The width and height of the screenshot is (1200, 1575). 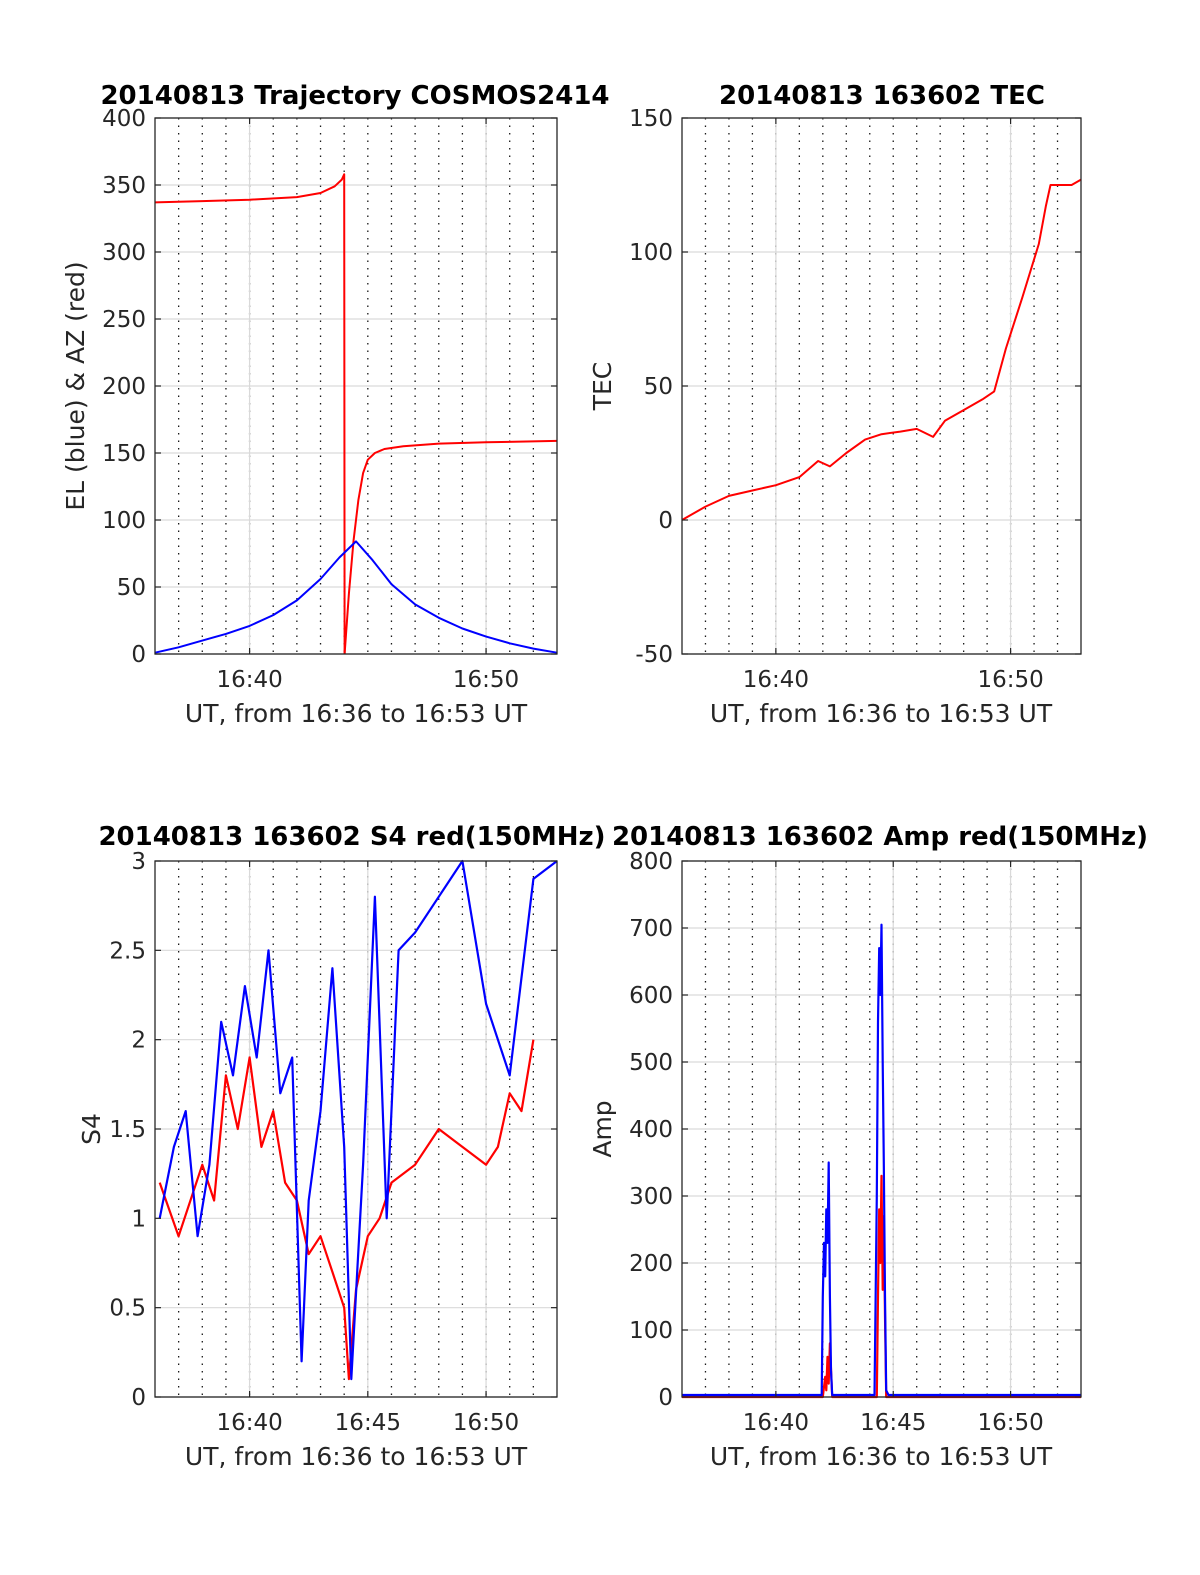 What do you see at coordinates (354, 96) in the screenshot?
I see `trajectory-title: 20140813 Trajectory COSMOS2414` at bounding box center [354, 96].